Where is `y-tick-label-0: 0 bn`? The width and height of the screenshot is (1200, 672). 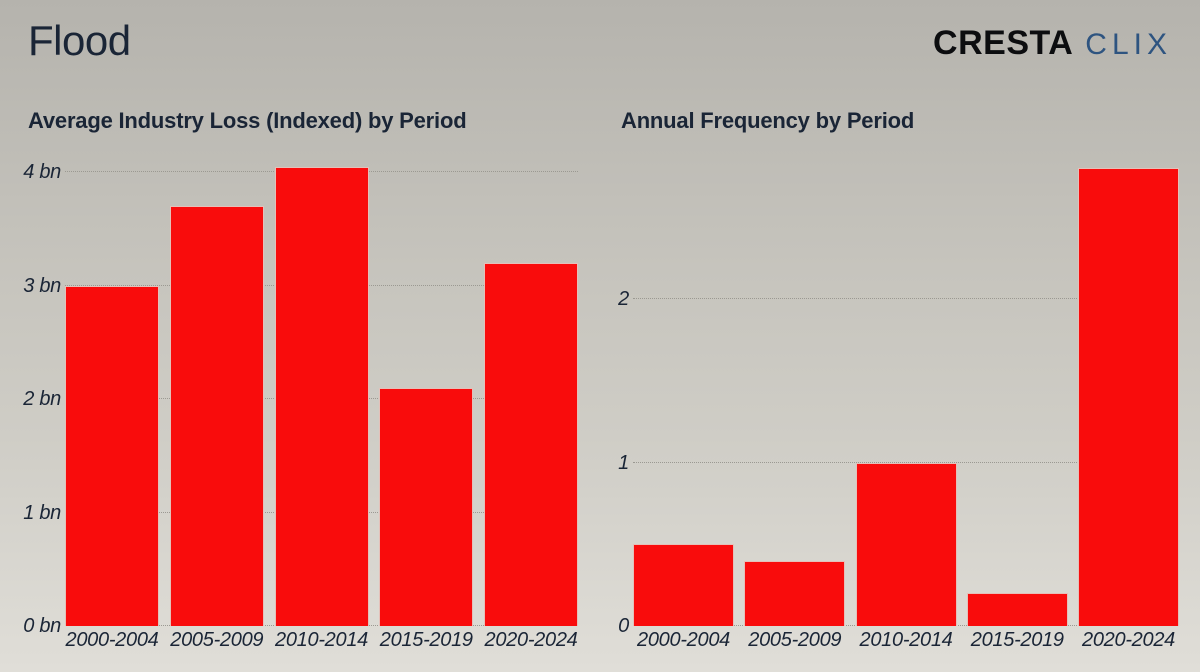 y-tick-label-0: 0 bn is located at coordinates (42, 626).